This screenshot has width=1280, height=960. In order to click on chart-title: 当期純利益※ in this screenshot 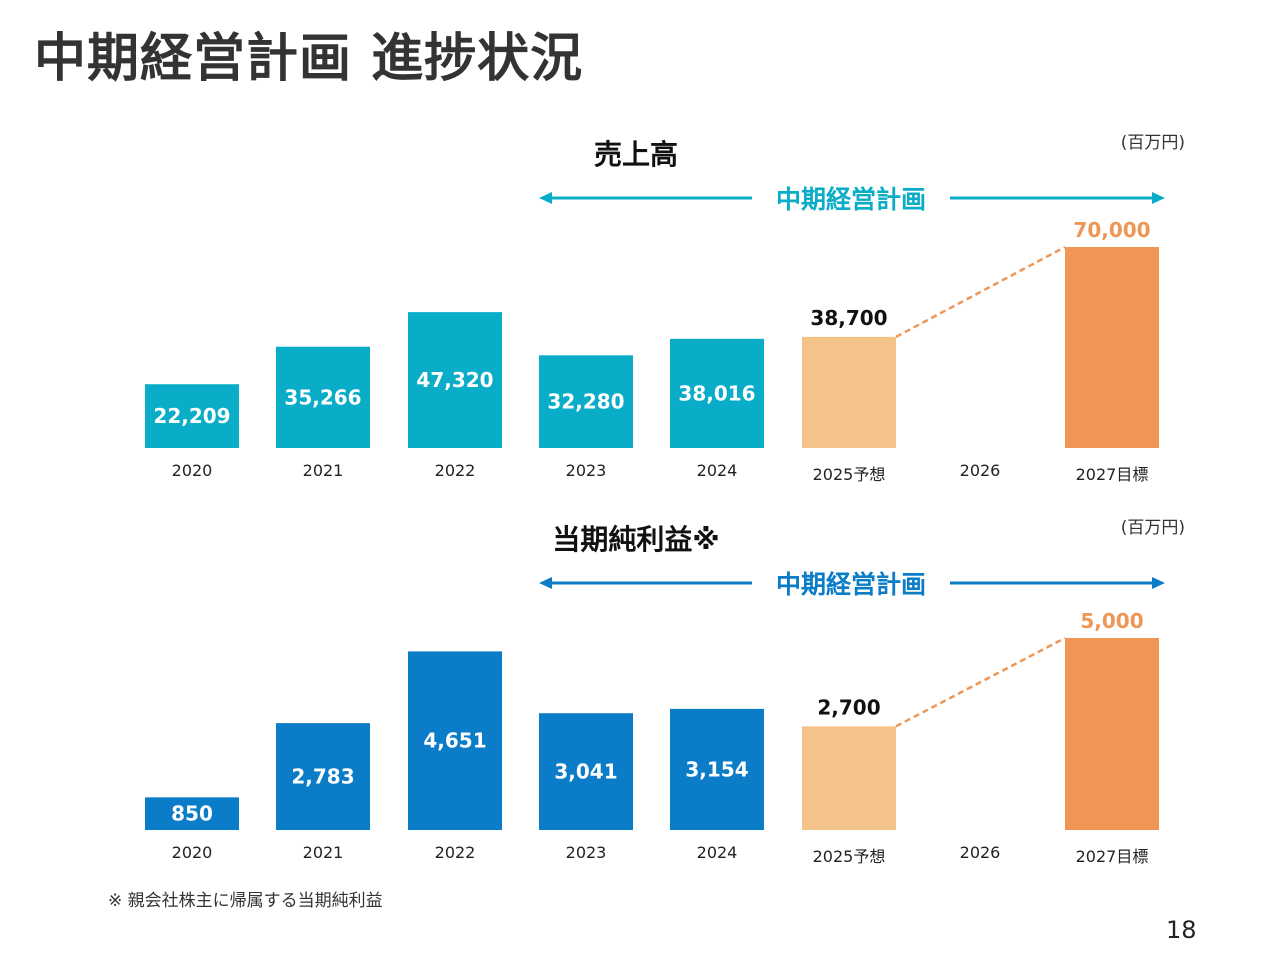, I will do `click(635, 539)`.